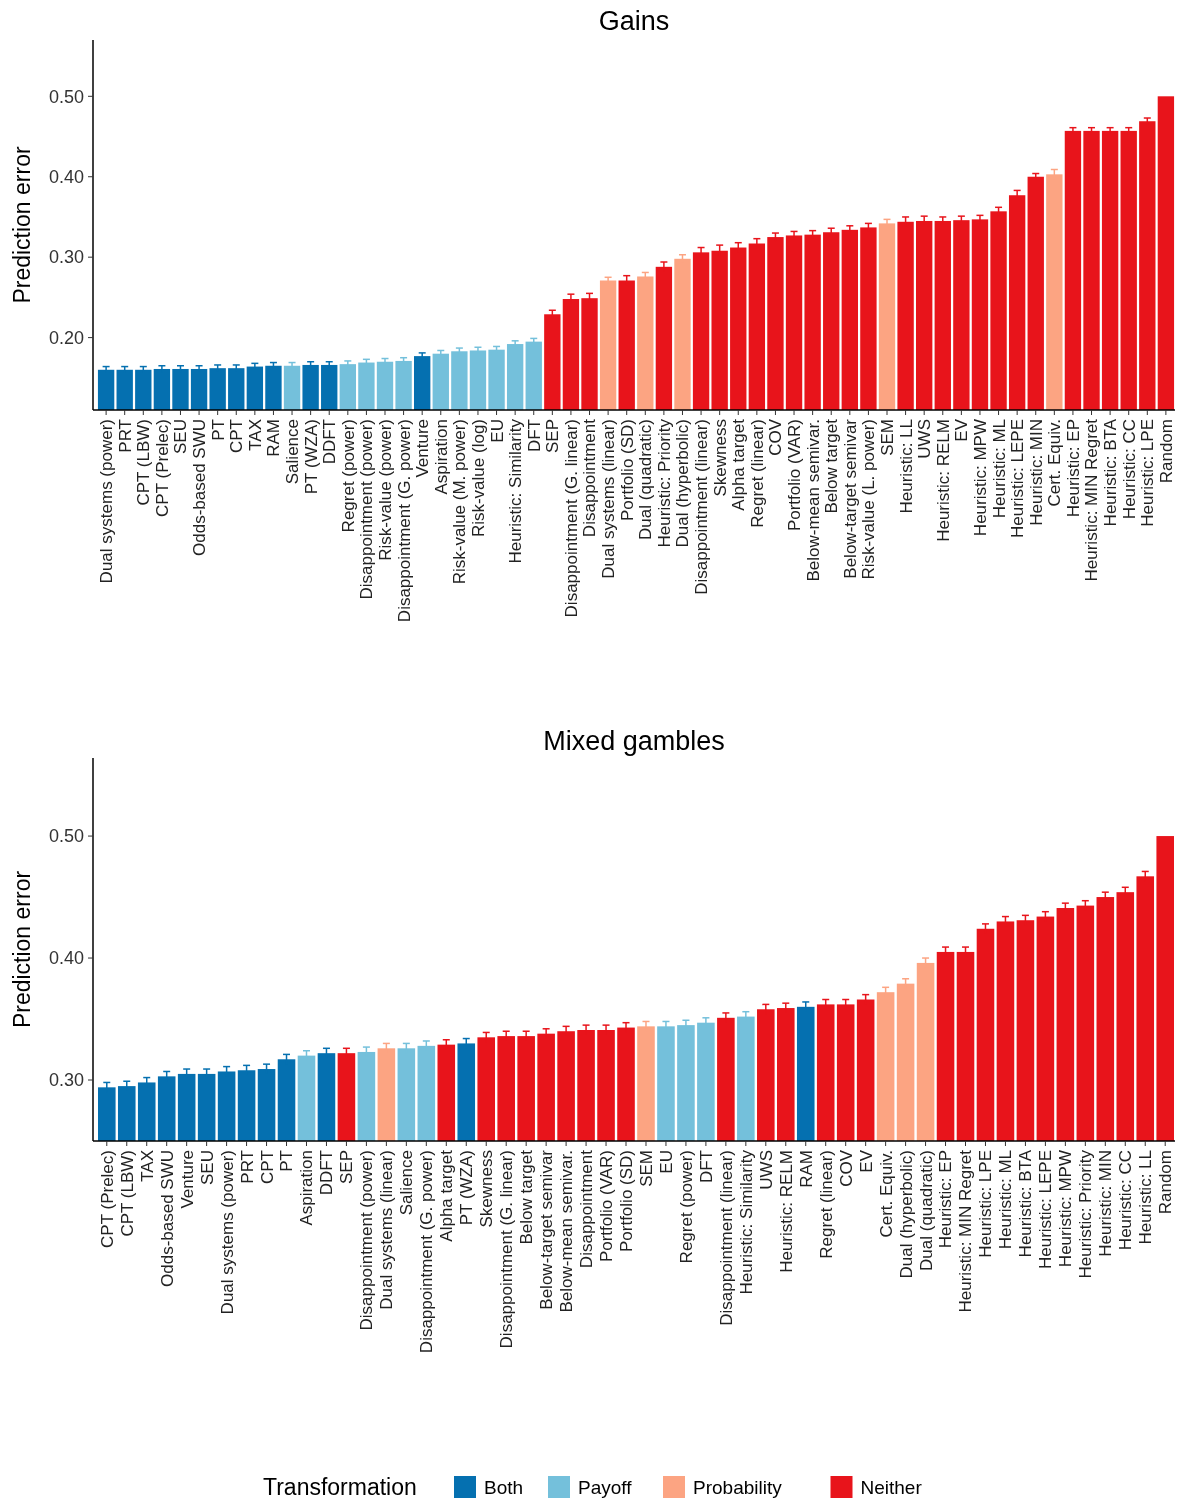 This screenshot has width=1179, height=1499. Describe the element at coordinates (307, 1188) in the screenshot. I see `x-tick-label: Aspiration` at that location.